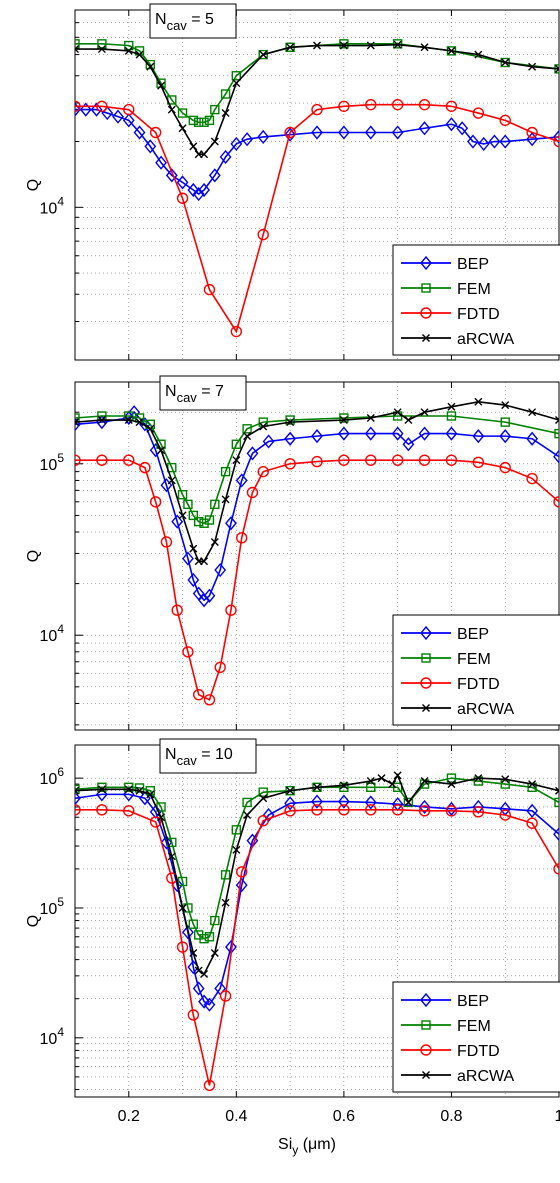 This screenshot has width=560, height=1183. I want to click on legend-marker-arcwa, so click(426, 338).